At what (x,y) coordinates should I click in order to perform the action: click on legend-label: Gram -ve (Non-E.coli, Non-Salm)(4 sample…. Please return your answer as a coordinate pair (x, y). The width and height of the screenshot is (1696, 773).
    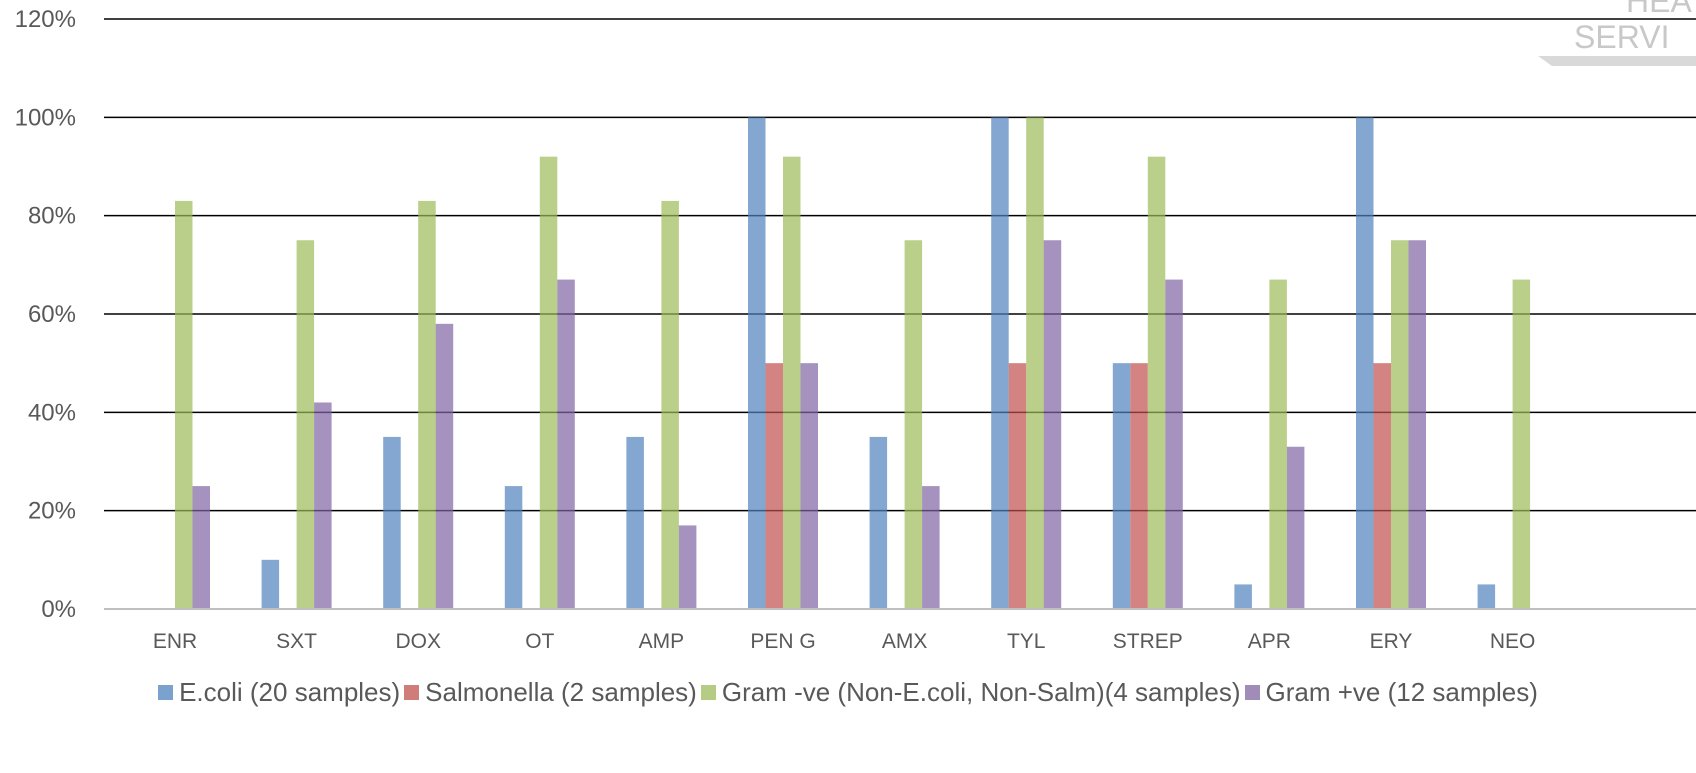
    Looking at the image, I should click on (981, 692).